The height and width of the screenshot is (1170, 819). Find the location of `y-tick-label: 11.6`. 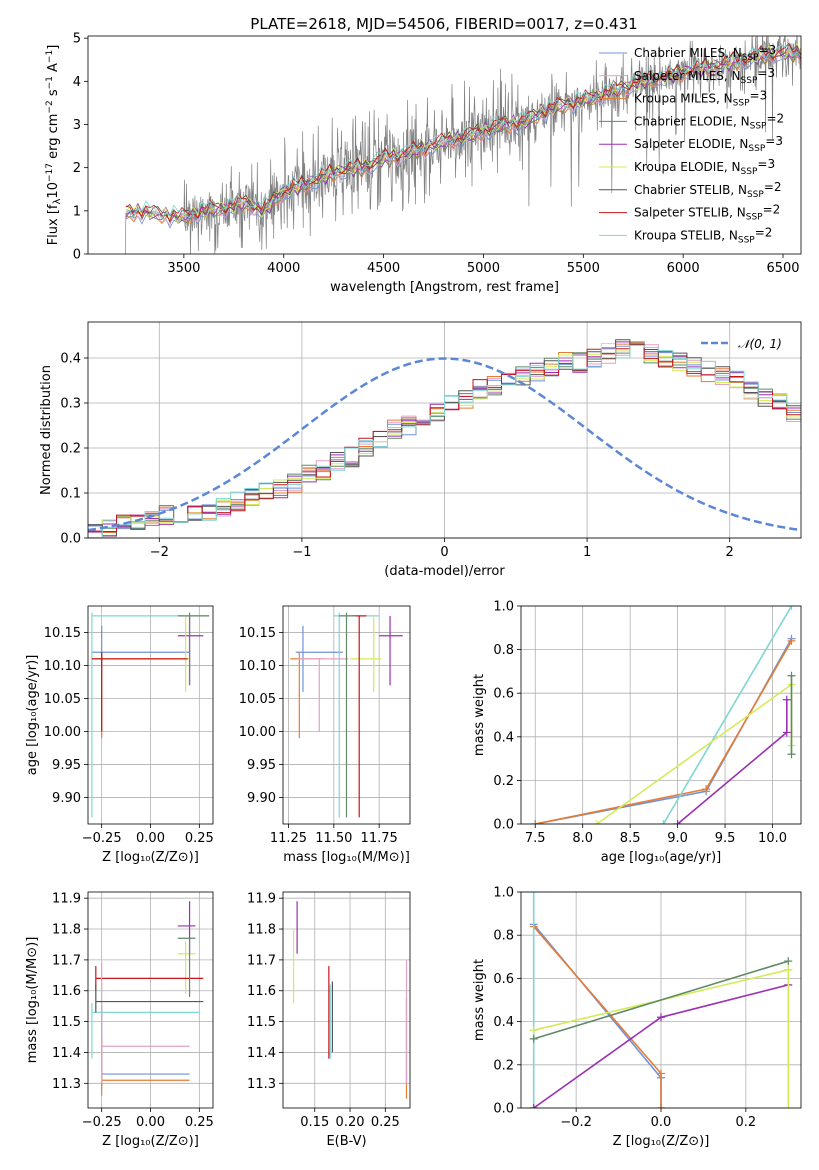

y-tick-label: 11.6 is located at coordinates (66, 991).